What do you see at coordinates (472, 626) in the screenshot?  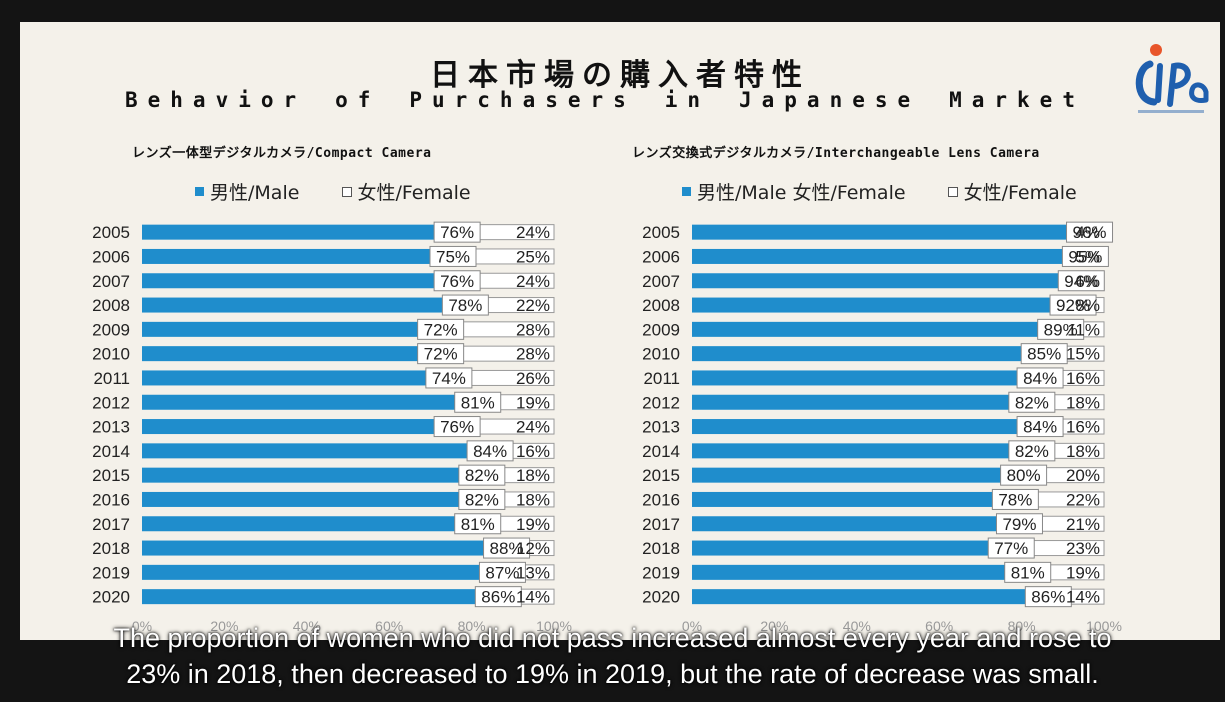 I see `x-tick-label: 80%` at bounding box center [472, 626].